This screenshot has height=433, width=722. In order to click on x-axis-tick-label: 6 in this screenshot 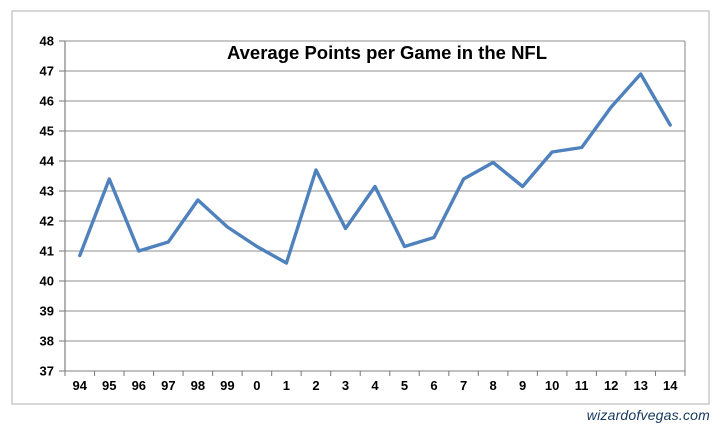, I will do `click(433, 385)`.